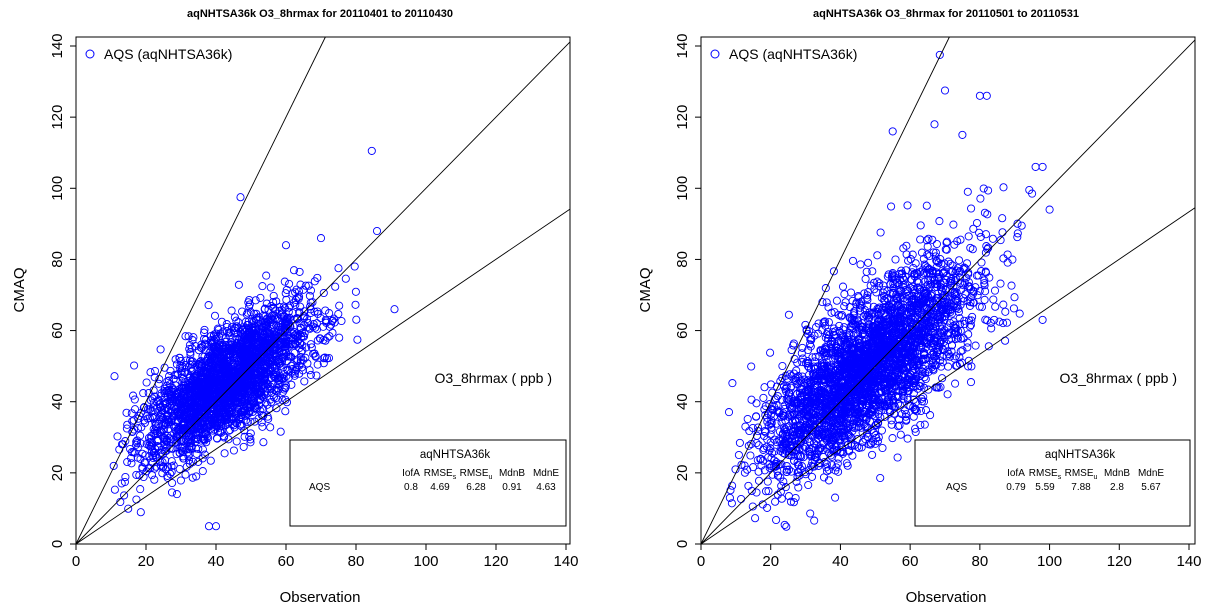 This screenshot has width=1208, height=607. Describe the element at coordinates (455, 477) in the screenshot. I see `stats-column-subscript: s` at that location.